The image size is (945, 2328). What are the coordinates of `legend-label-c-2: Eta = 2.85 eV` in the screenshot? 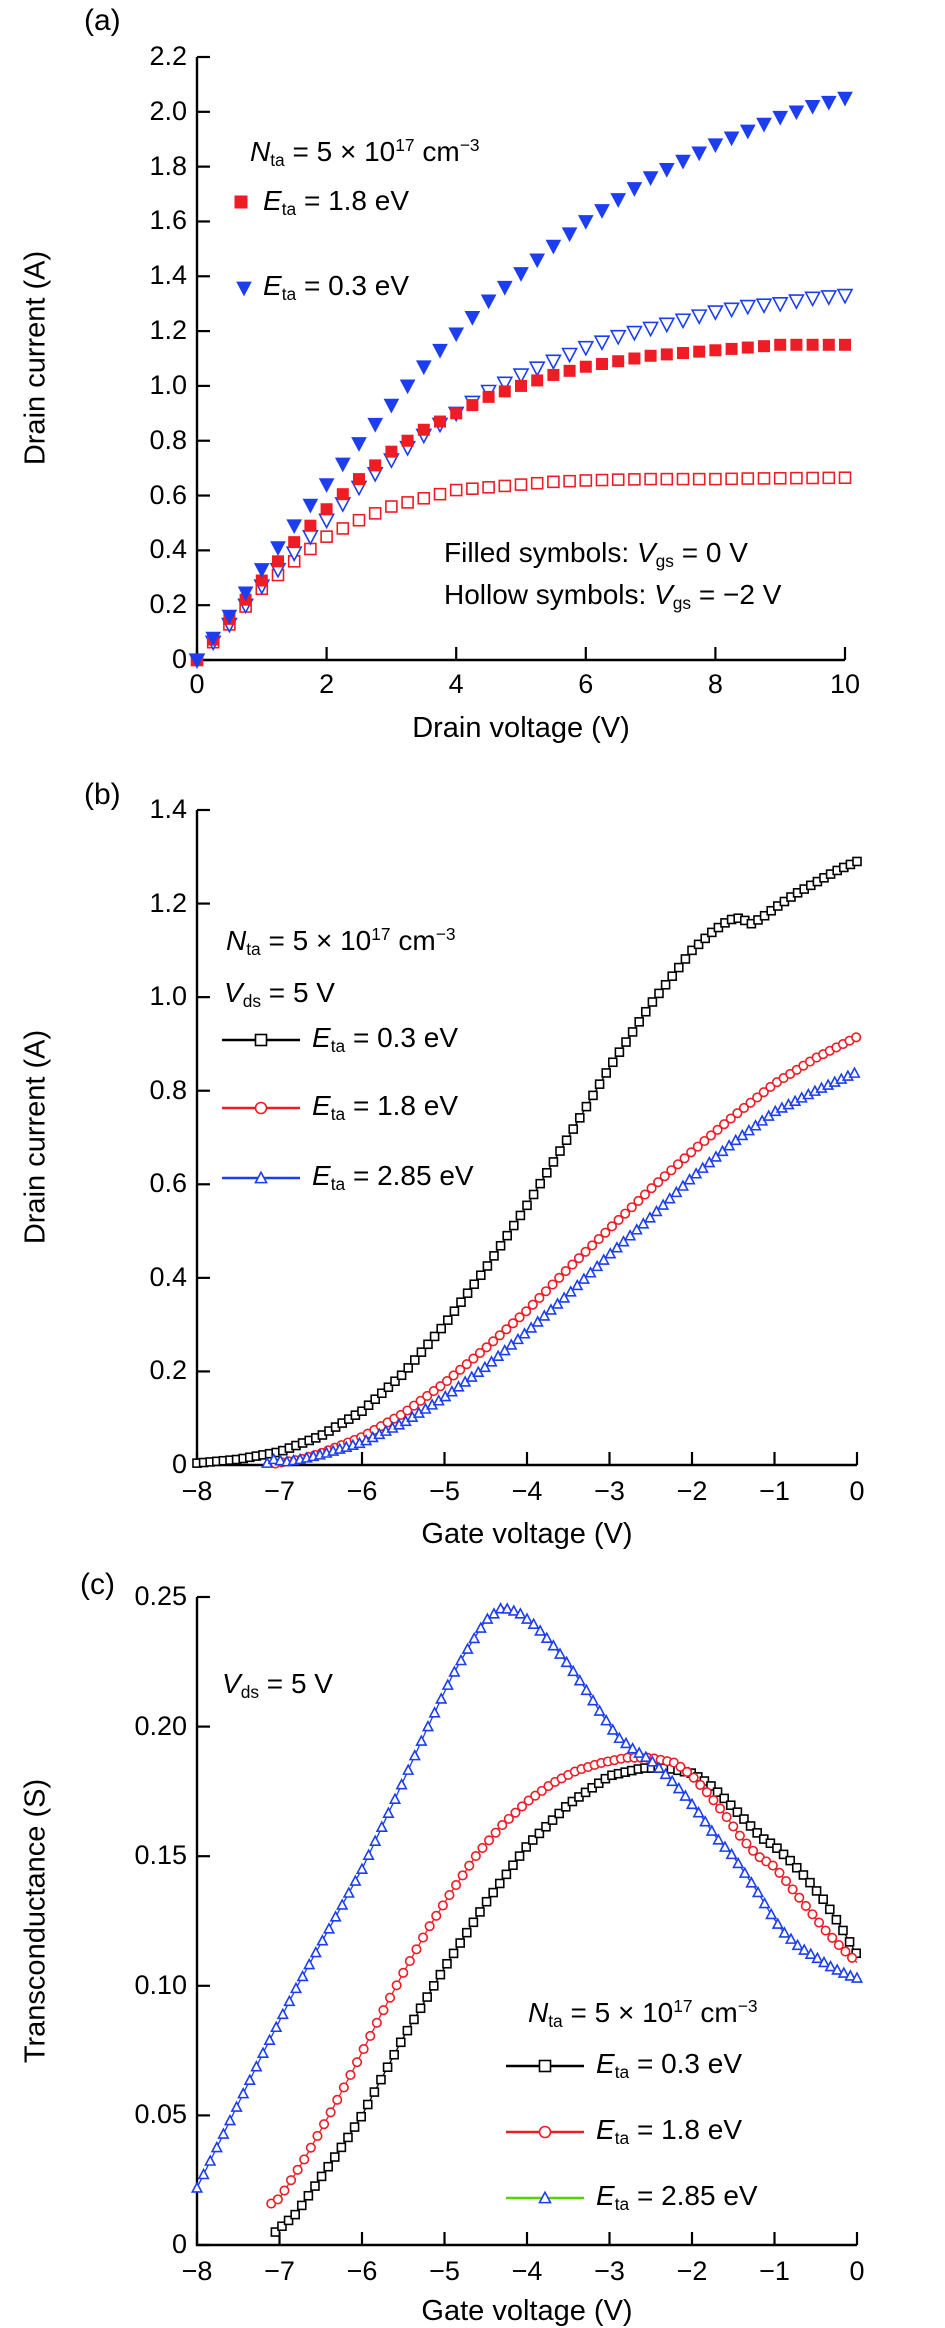 It's located at (677, 2197).